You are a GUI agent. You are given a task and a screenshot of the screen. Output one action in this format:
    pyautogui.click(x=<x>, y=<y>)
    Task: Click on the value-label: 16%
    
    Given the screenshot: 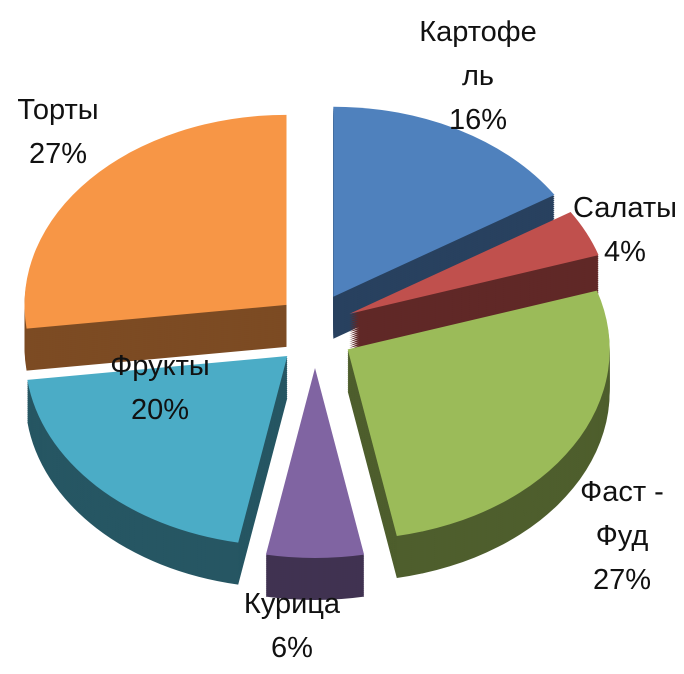 What is the action you would take?
    pyautogui.click(x=478, y=120)
    